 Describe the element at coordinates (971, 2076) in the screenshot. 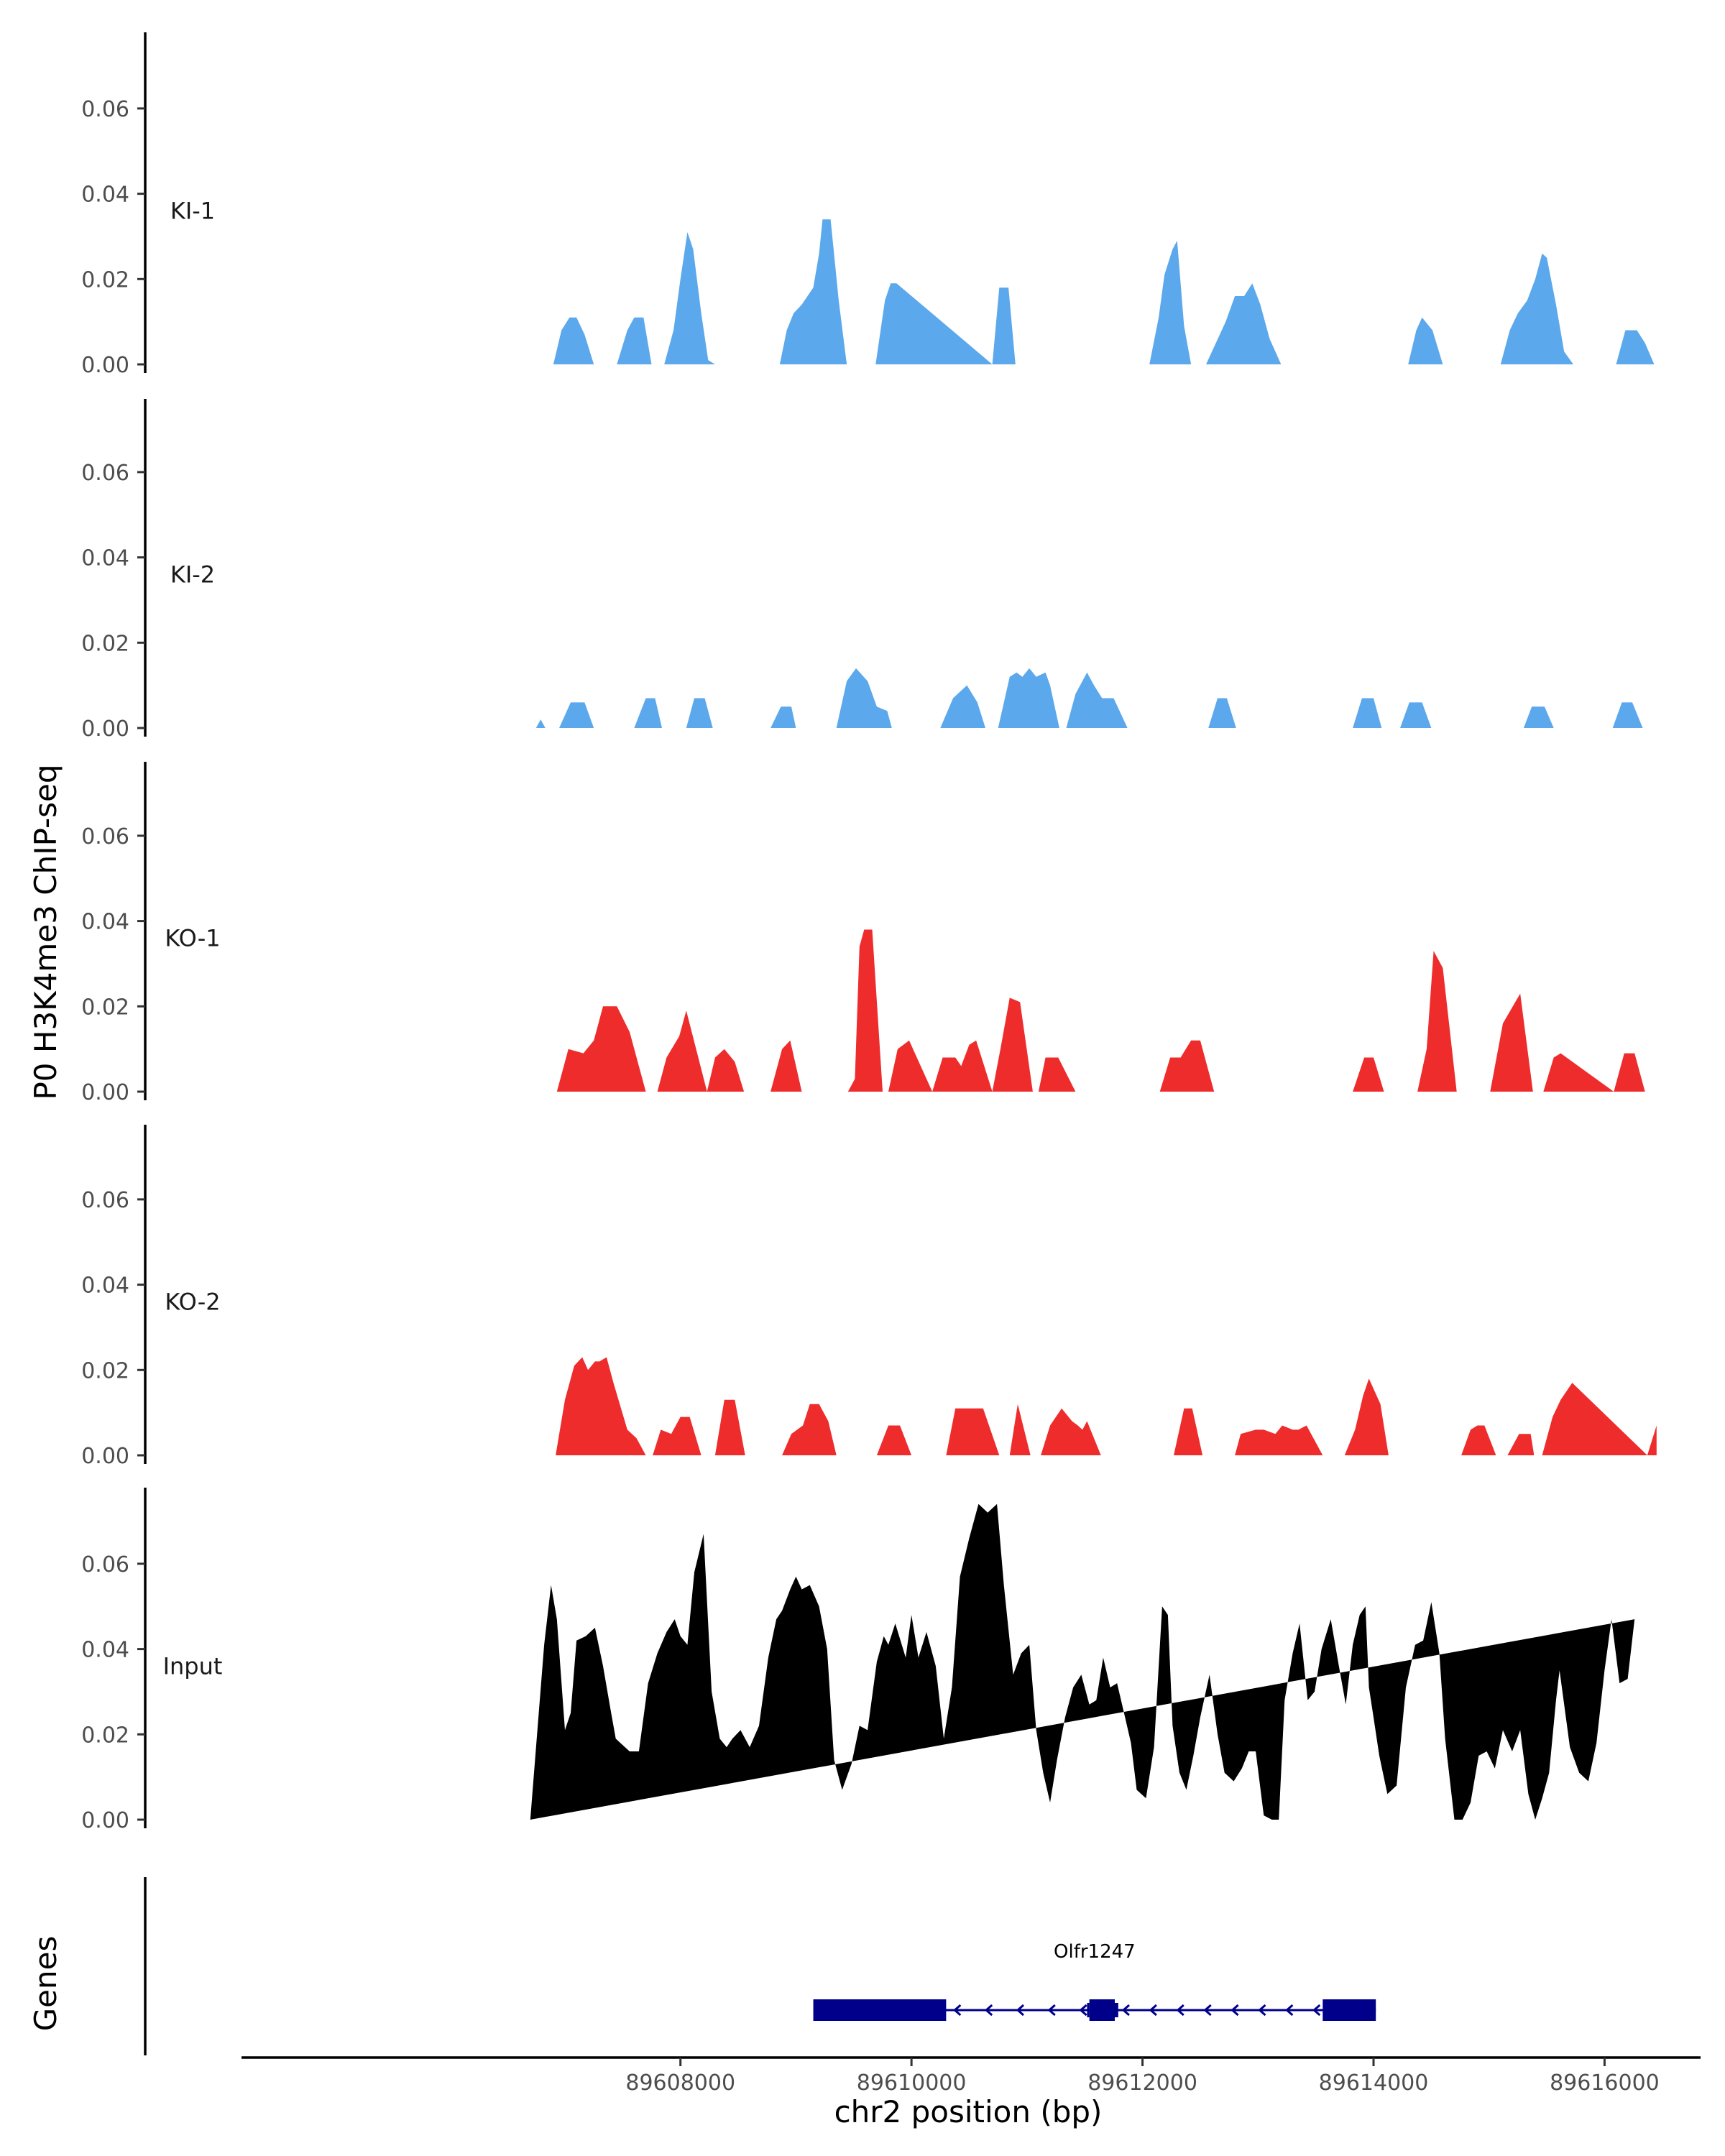

I see `x-axis: 89608000 89610000 89612000 89614000 89616000` at that location.